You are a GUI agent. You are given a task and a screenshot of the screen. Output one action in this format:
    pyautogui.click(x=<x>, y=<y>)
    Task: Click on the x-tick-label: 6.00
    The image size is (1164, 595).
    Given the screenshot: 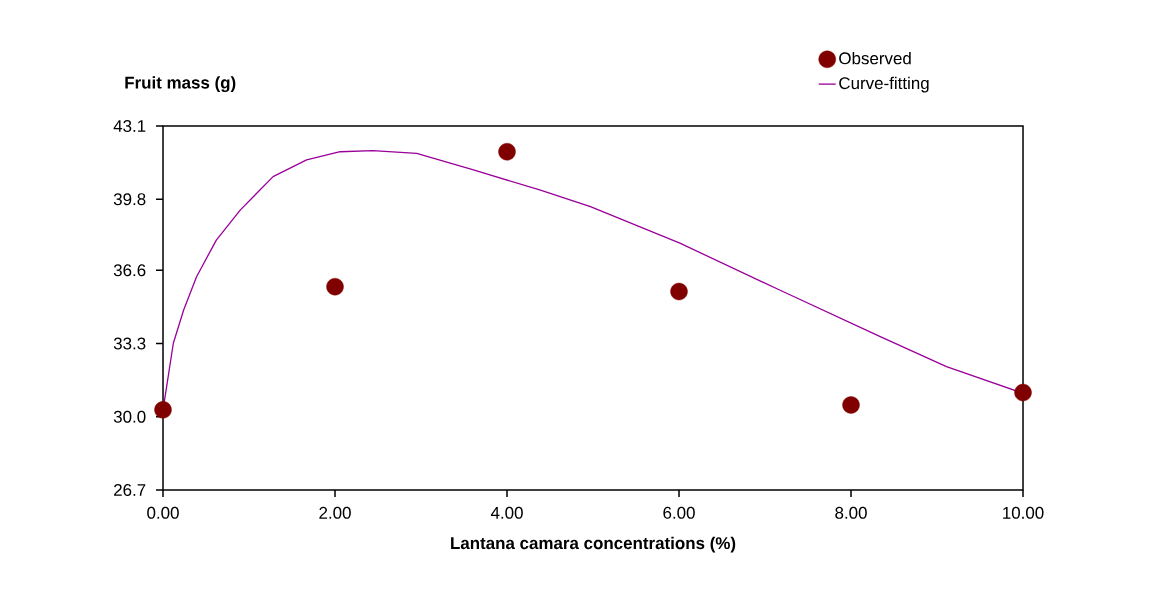 What is the action you would take?
    pyautogui.click(x=679, y=512)
    